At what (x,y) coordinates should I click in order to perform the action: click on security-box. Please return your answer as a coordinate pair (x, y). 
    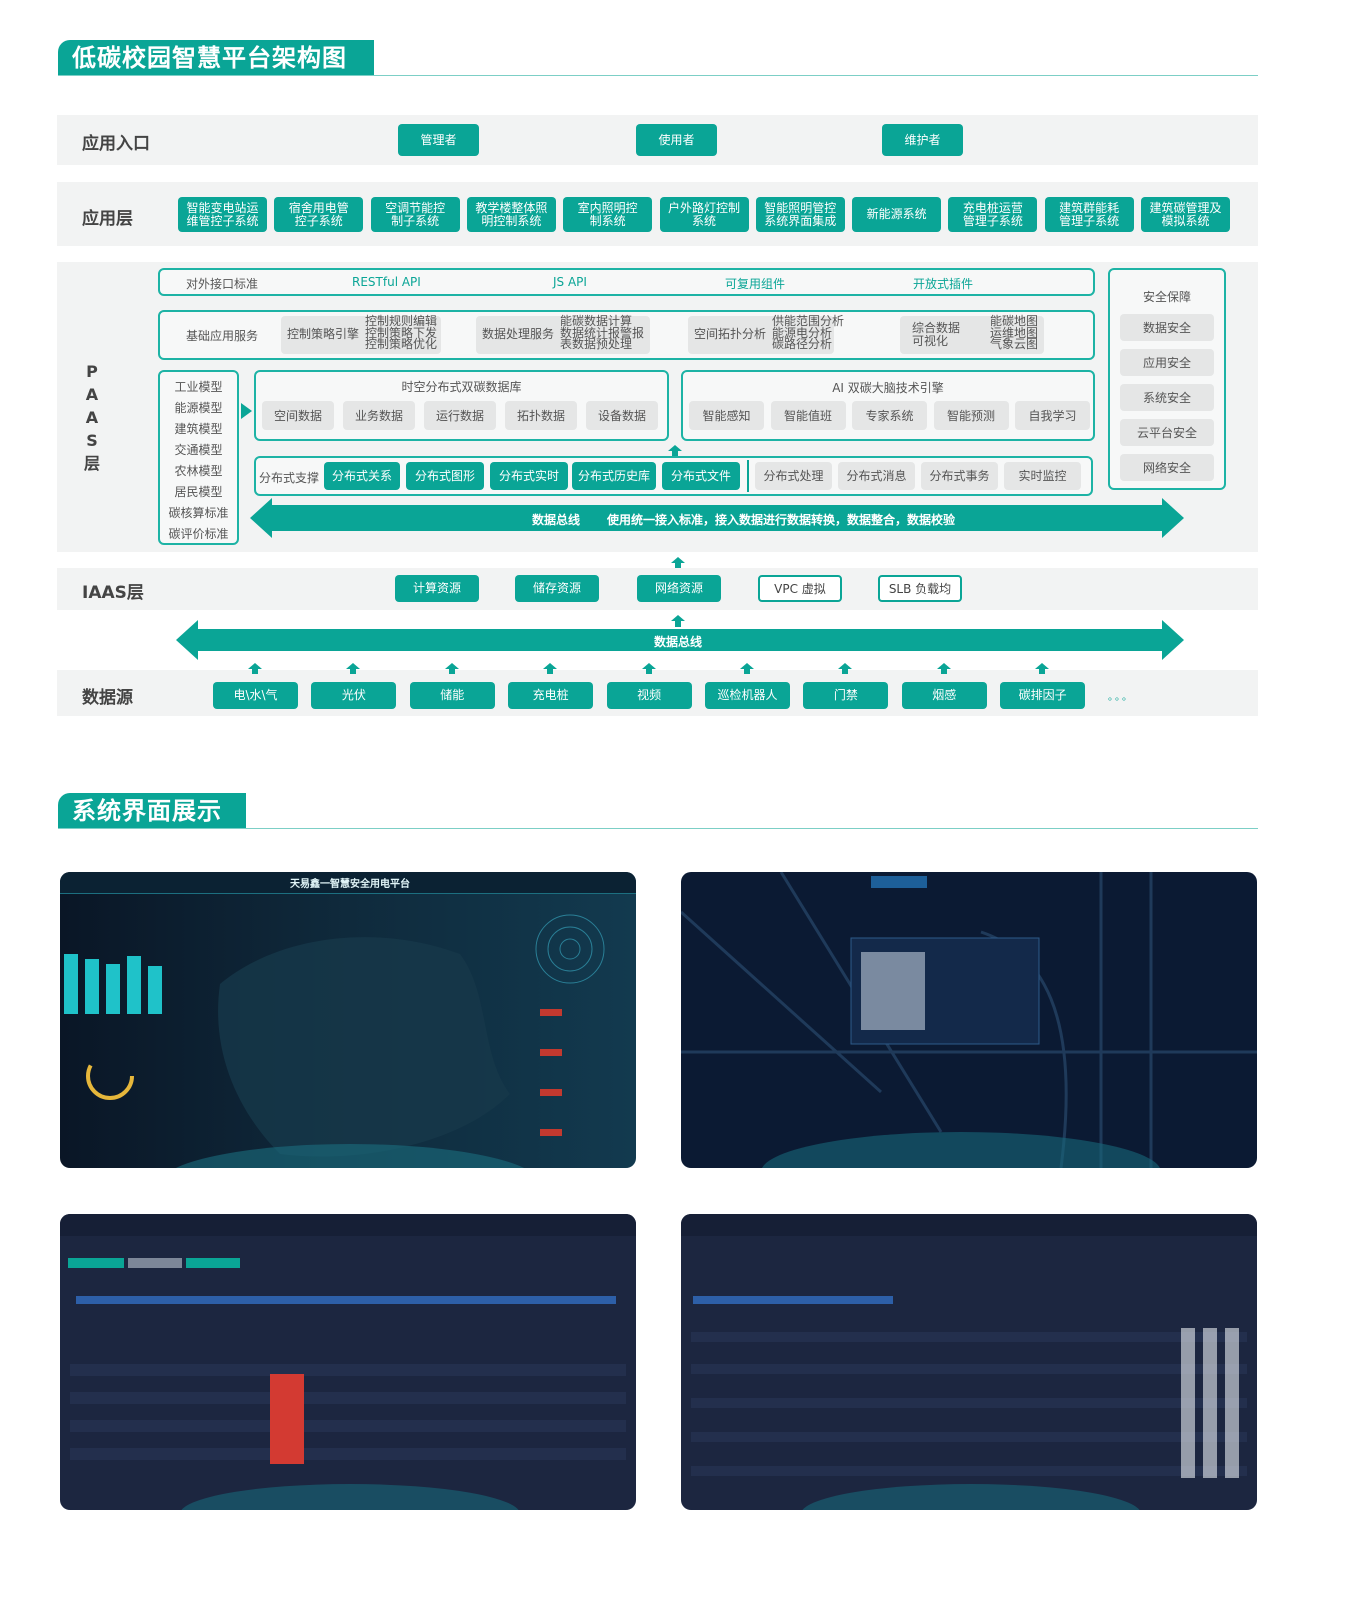
    Looking at the image, I should click on (1167, 379).